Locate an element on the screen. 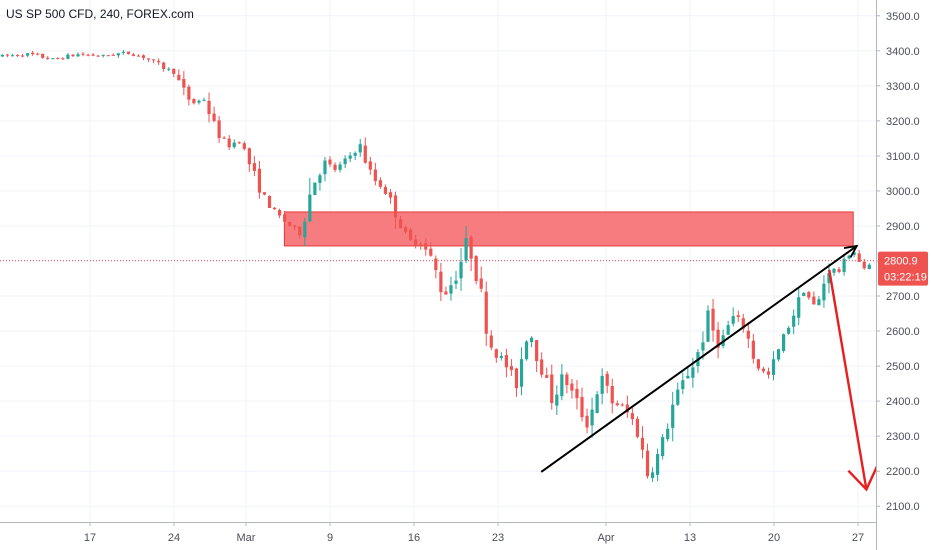 The height and width of the screenshot is (550, 932). price-tick-label: 2300.0 is located at coordinates (903, 437).